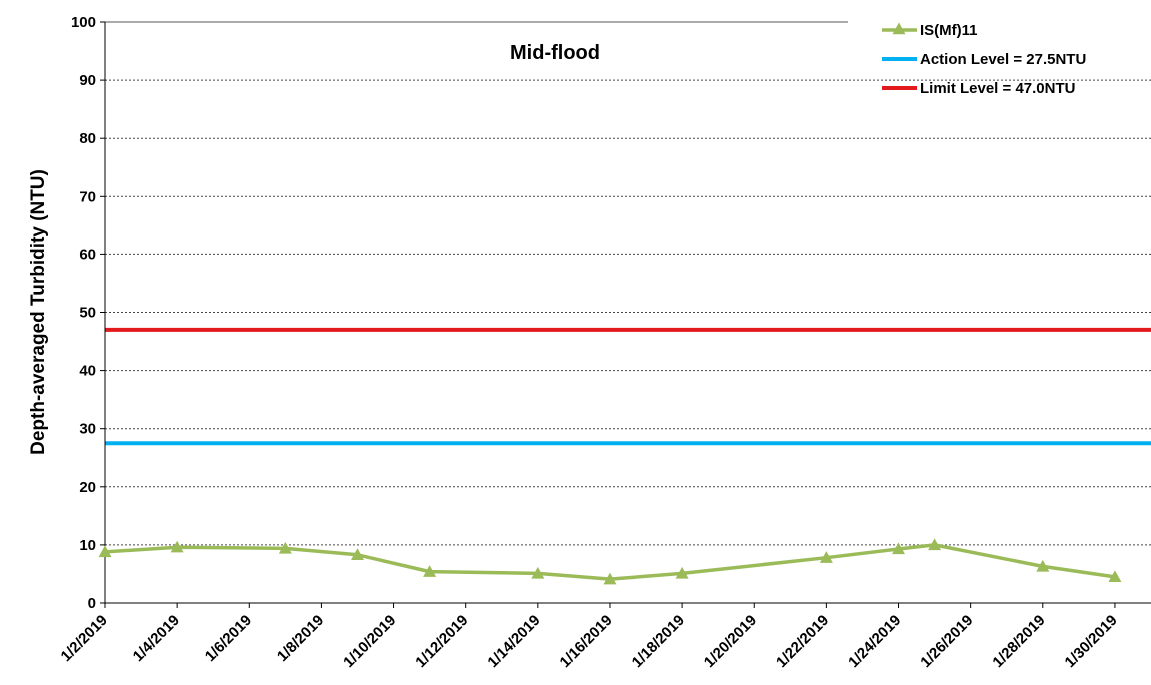  I want to click on x-tick-label: 1/28/2019, so click(1018, 641).